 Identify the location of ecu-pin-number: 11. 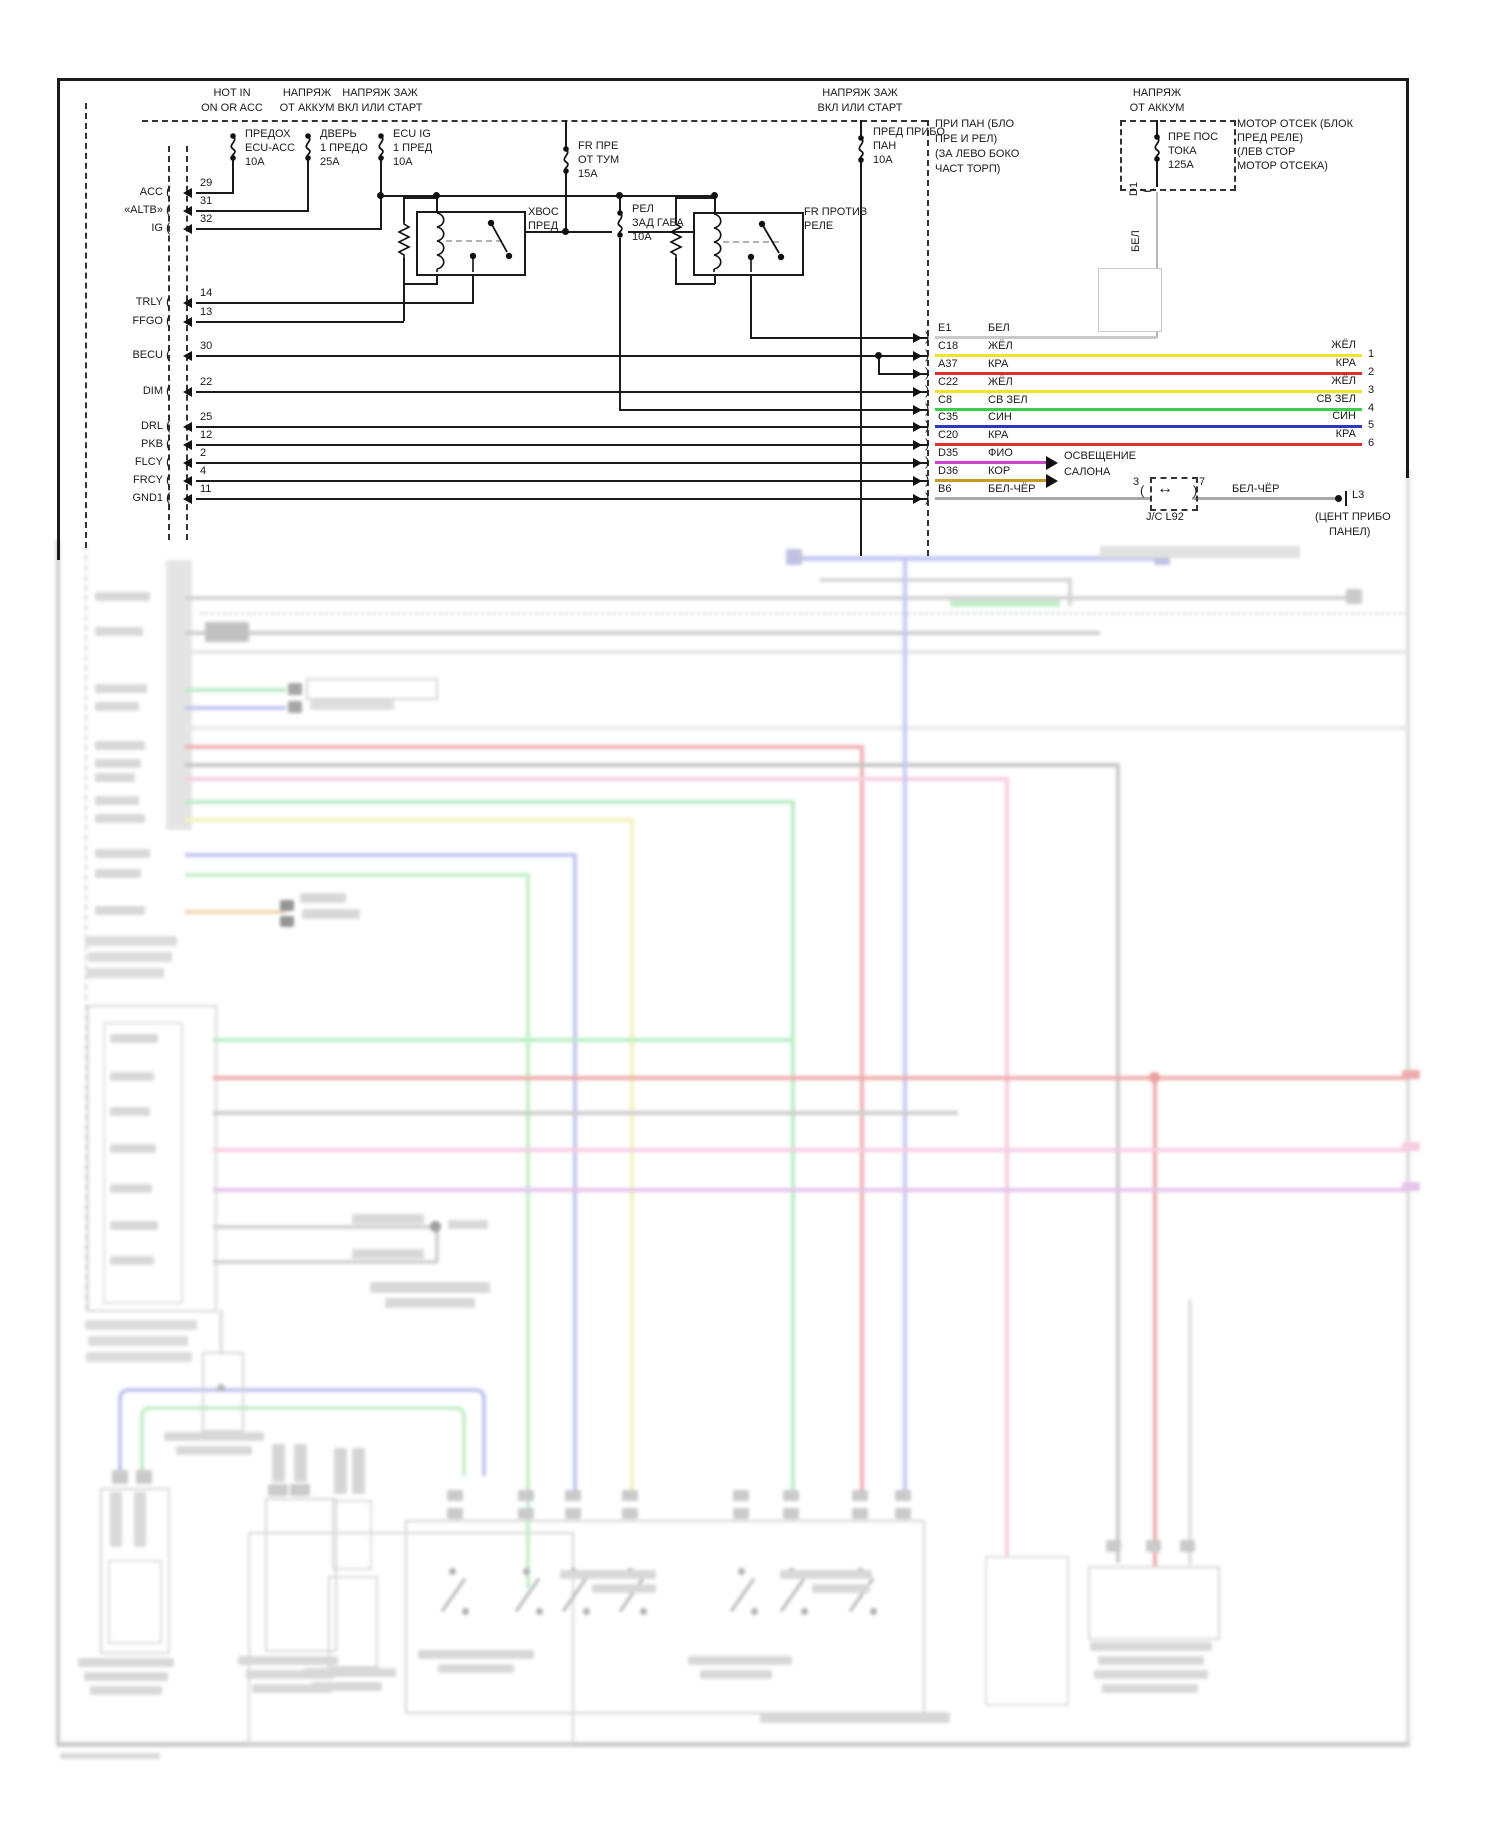
(206, 489).